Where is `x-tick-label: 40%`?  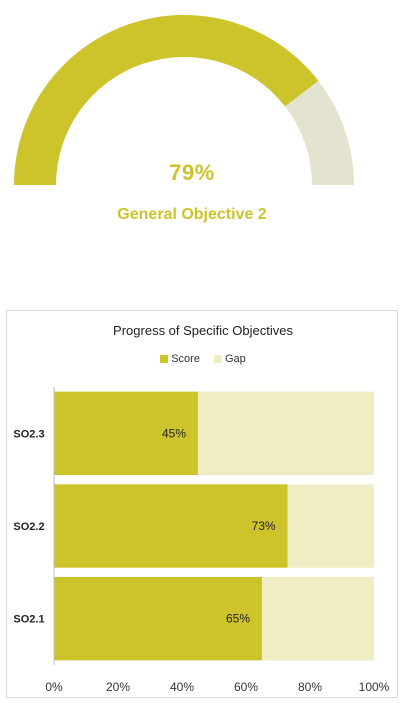 x-tick-label: 40% is located at coordinates (182, 687).